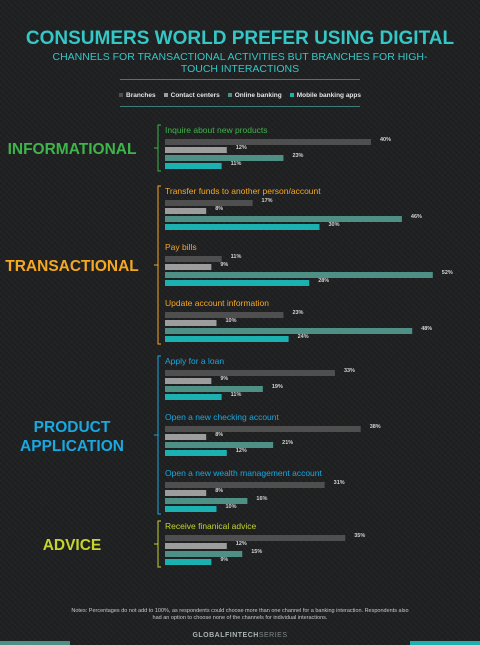 This screenshot has height=645, width=480. What do you see at coordinates (224, 158) in the screenshot?
I see `bar-inquire-about-new-products-online-banking` at bounding box center [224, 158].